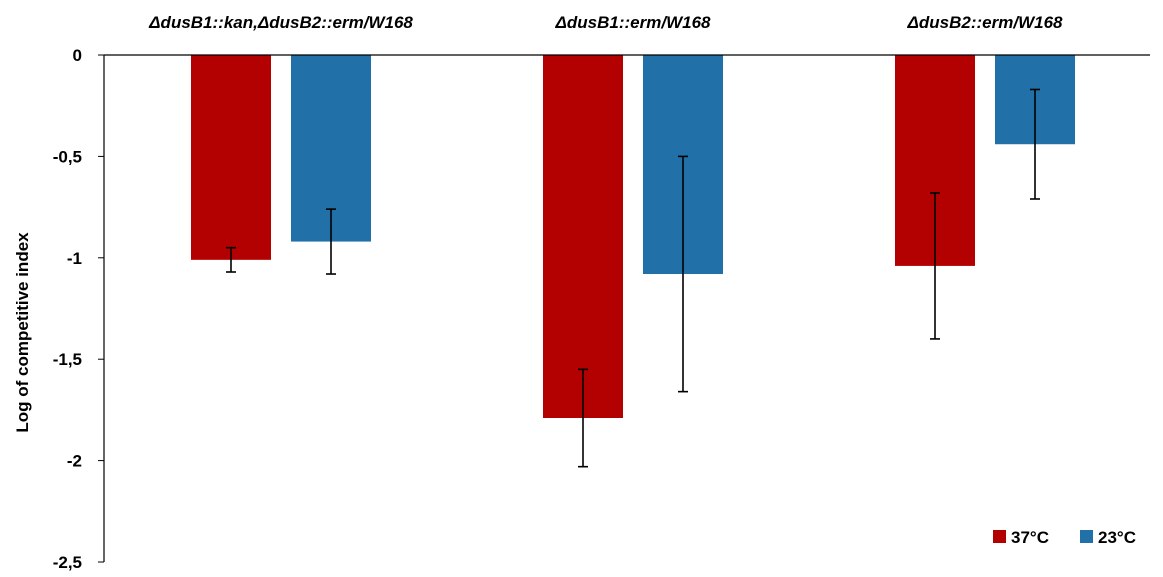 Image resolution: width=1163 pixels, height=577 pixels. Describe the element at coordinates (1030, 537) in the screenshot. I see `legend-label: 37°C` at that location.